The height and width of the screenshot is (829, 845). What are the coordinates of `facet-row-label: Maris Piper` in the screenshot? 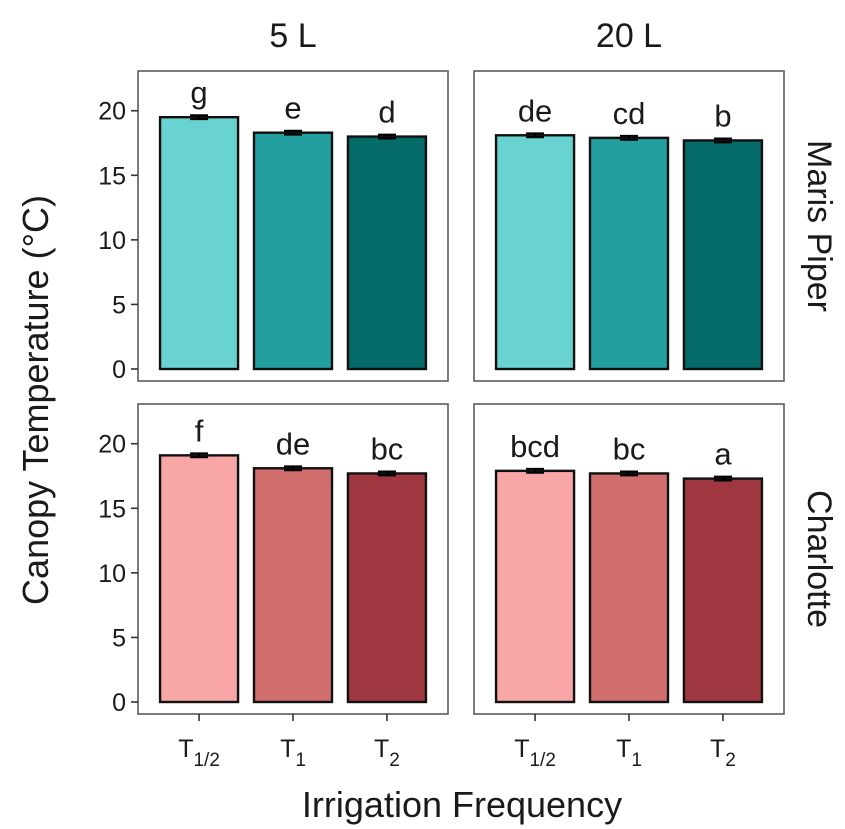 It's located at (819, 226).